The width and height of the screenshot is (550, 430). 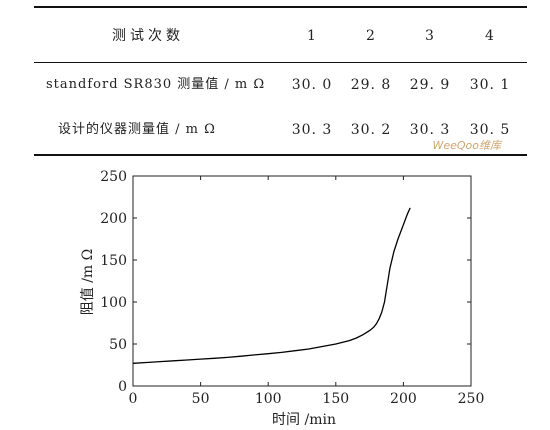 What do you see at coordinates (156, 84) in the screenshot?
I see `row-label-sr830: standford SR830 测量值 / m Ω` at bounding box center [156, 84].